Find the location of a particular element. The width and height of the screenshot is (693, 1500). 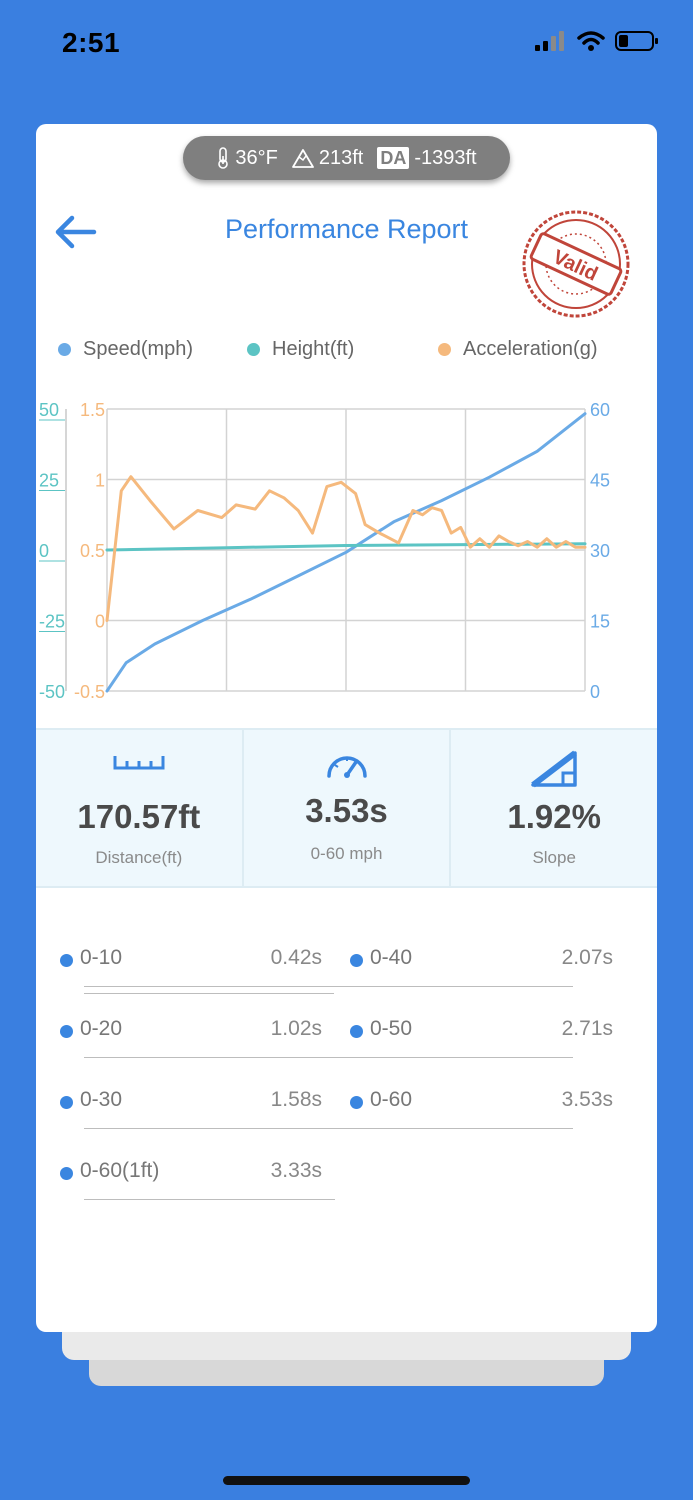

slope-label: Slope is located at coordinates (554, 857).